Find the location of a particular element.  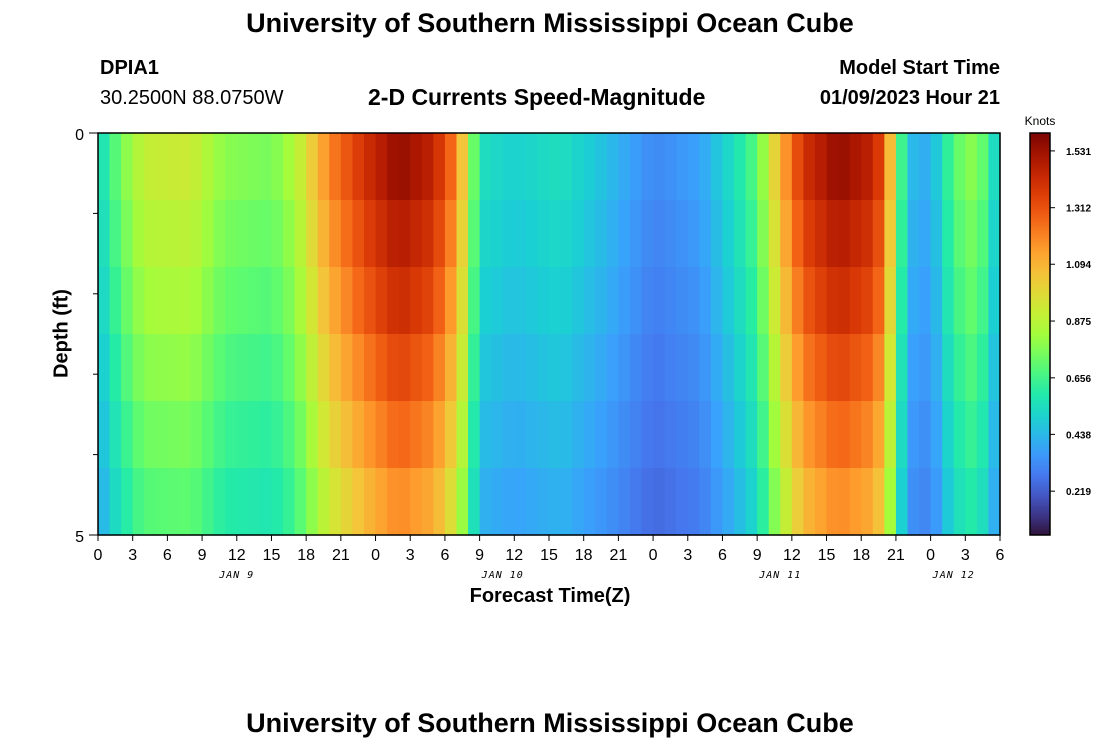

station-coordinates: 30.2500N 88.0750W is located at coordinates (192, 98).